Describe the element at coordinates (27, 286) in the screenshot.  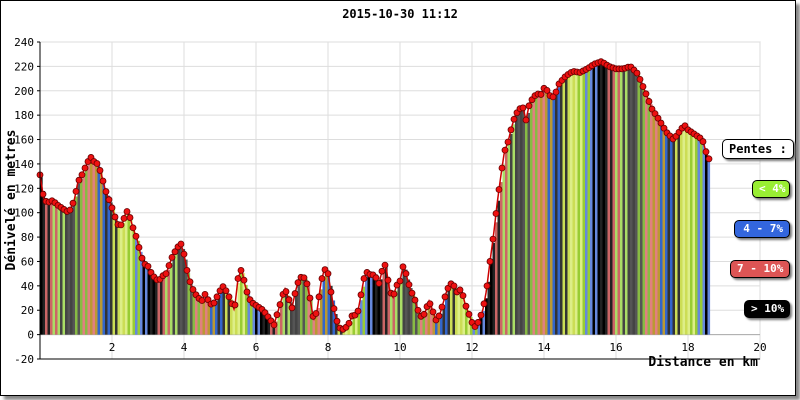
I see `y-tick-label: 40` at that location.